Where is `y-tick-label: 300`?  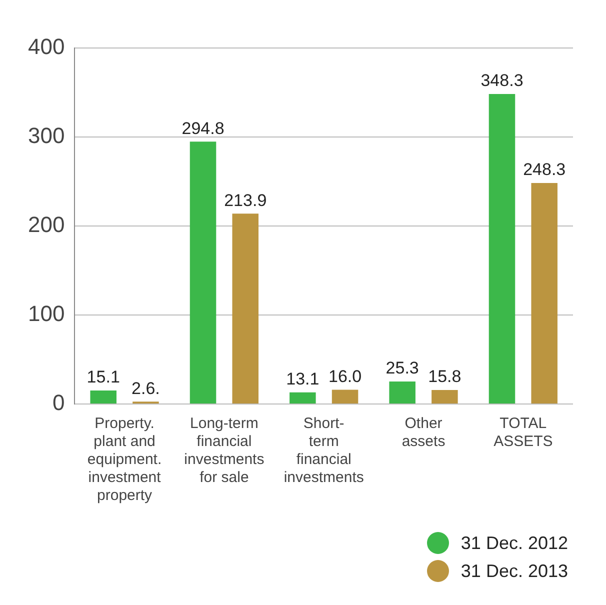 y-tick-label: 300 is located at coordinates (46, 135).